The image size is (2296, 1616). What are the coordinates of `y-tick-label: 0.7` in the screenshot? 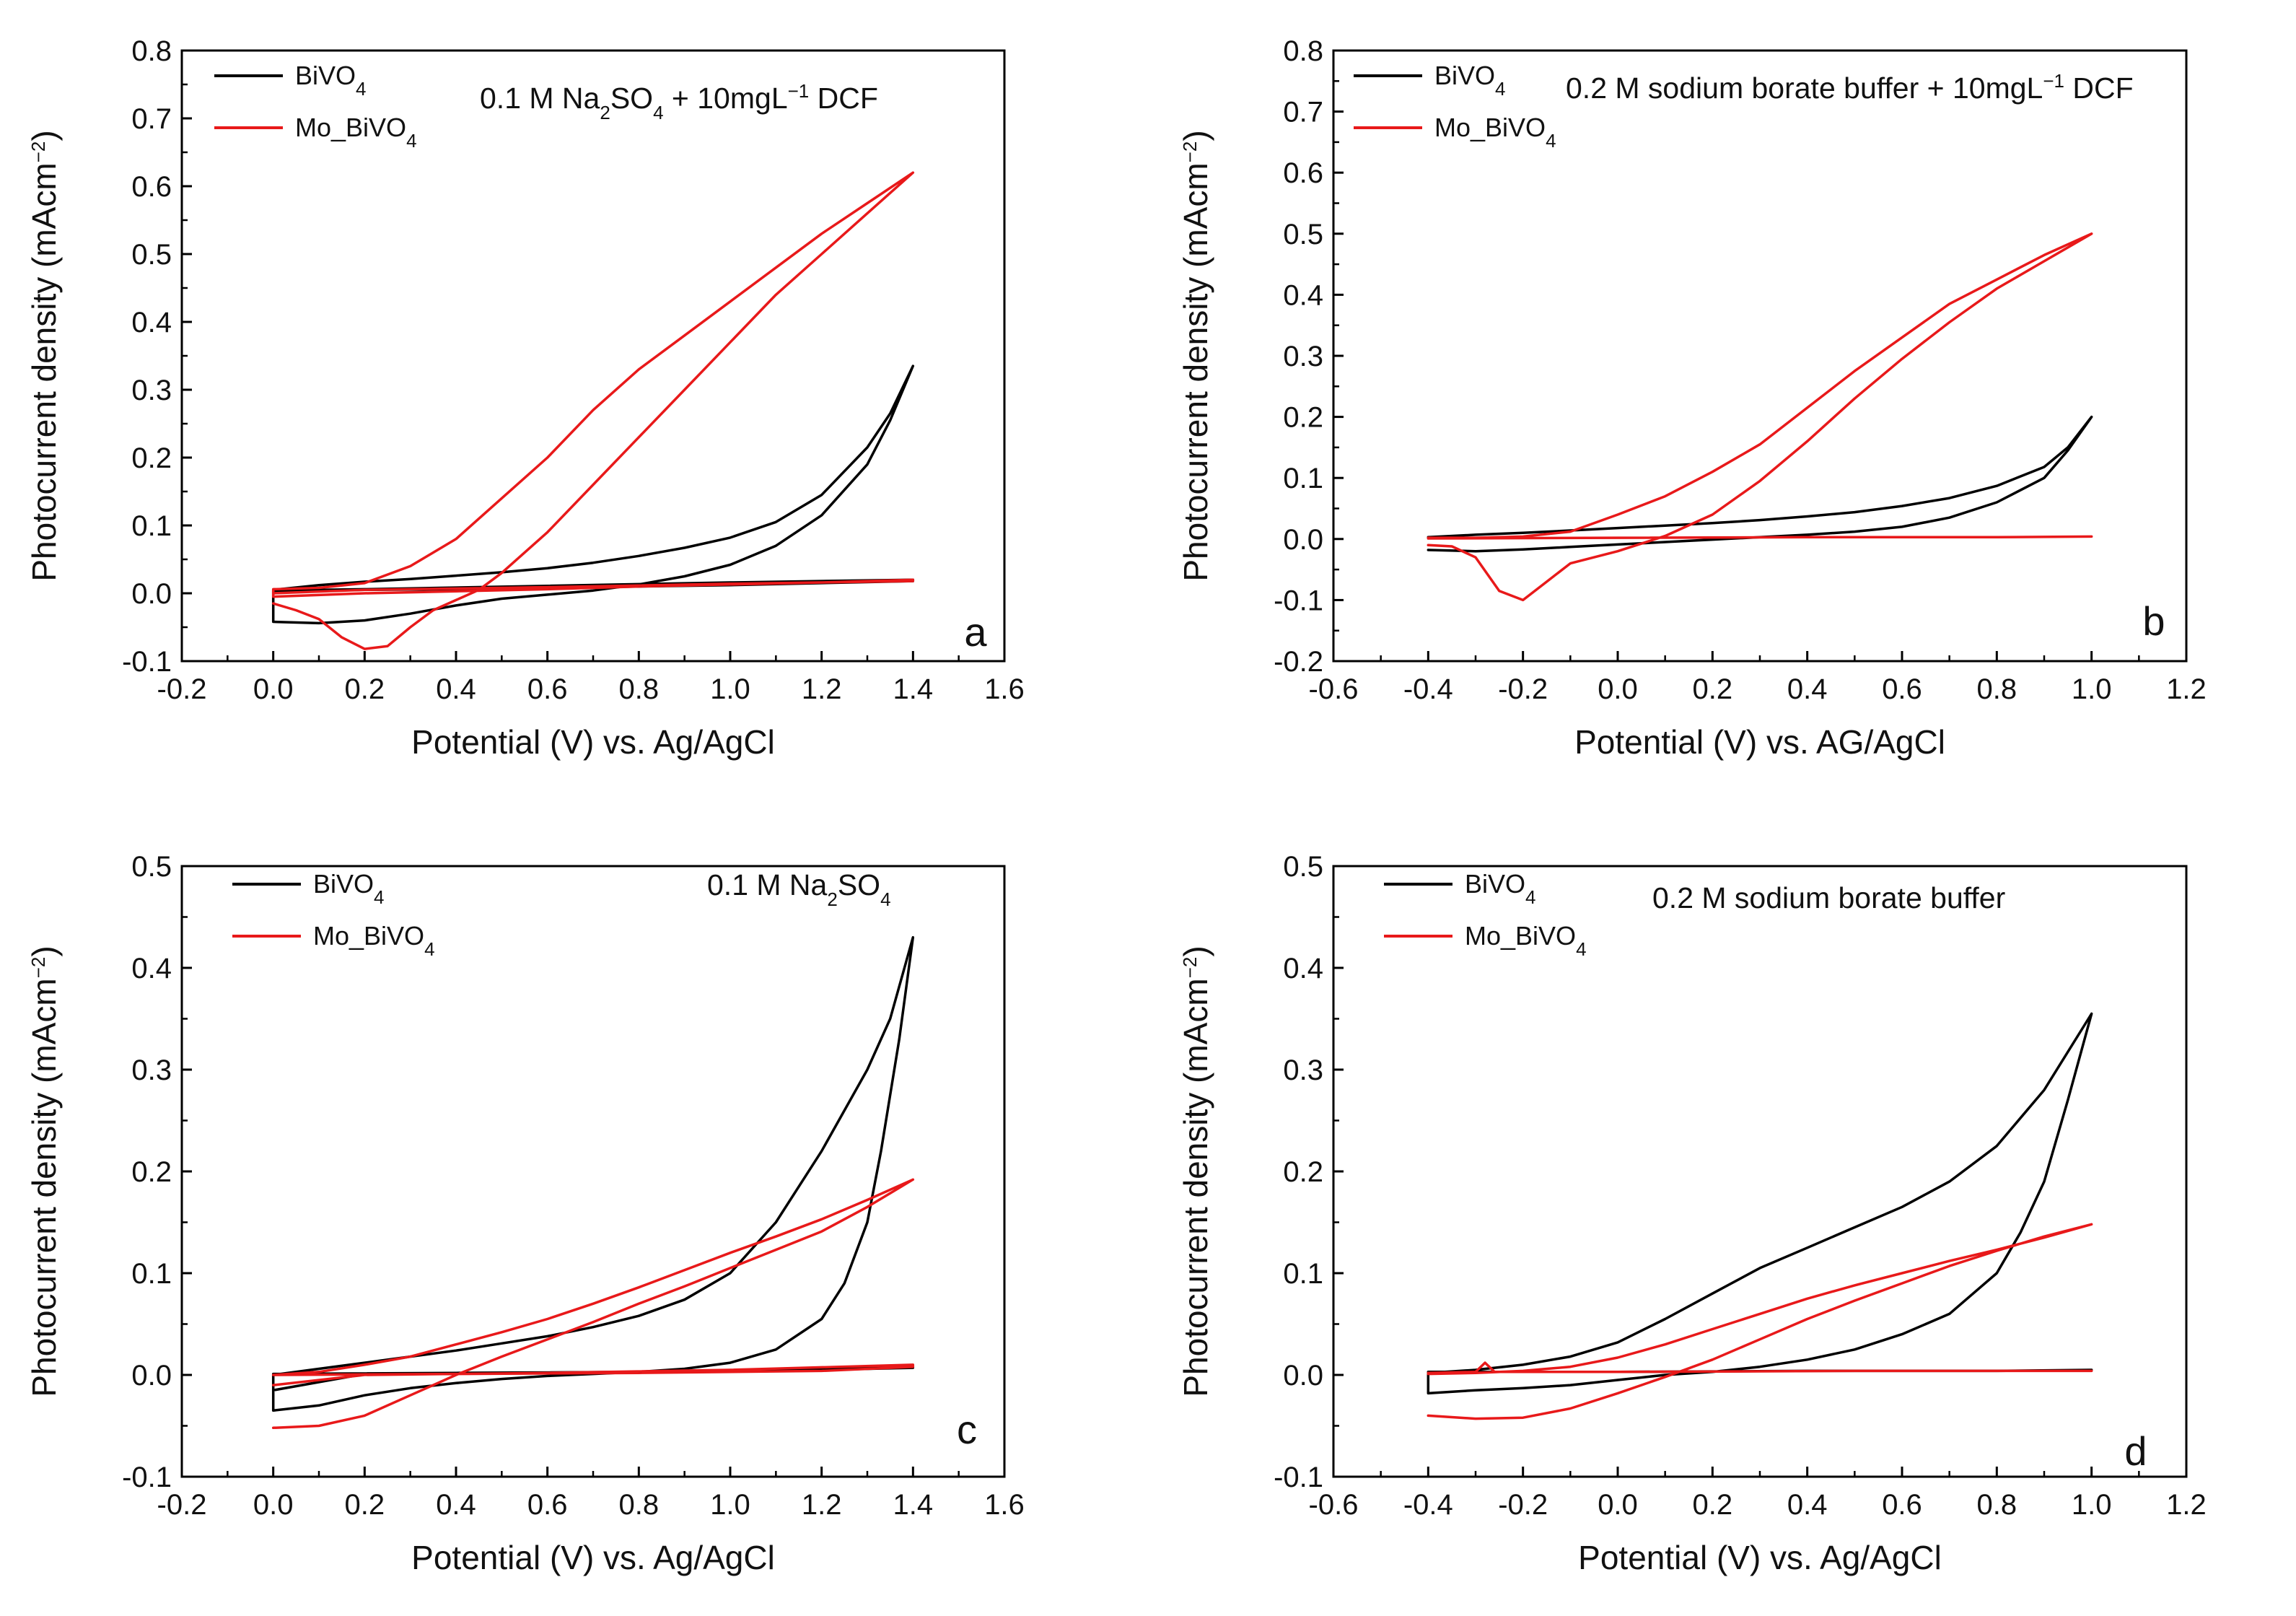 It's located at (151, 119).